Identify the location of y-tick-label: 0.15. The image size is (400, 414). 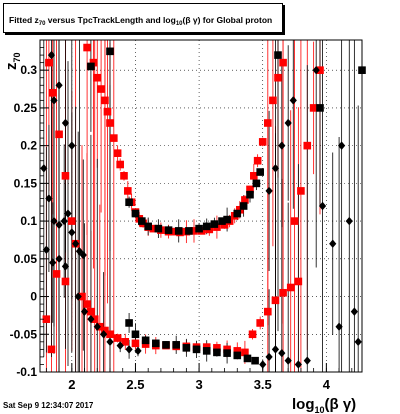
(26, 183).